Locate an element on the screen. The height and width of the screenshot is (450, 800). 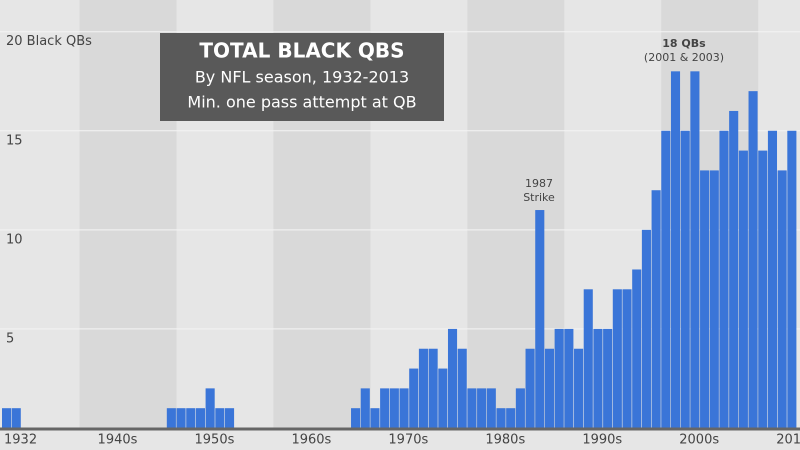
x-tick-label: 2010s is located at coordinates (788, 440).